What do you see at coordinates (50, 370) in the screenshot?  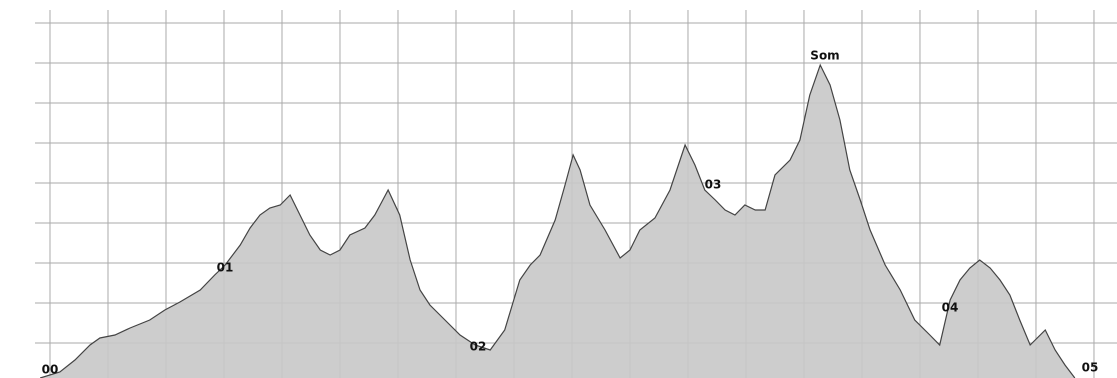 I see `waypoint-label: 00` at bounding box center [50, 370].